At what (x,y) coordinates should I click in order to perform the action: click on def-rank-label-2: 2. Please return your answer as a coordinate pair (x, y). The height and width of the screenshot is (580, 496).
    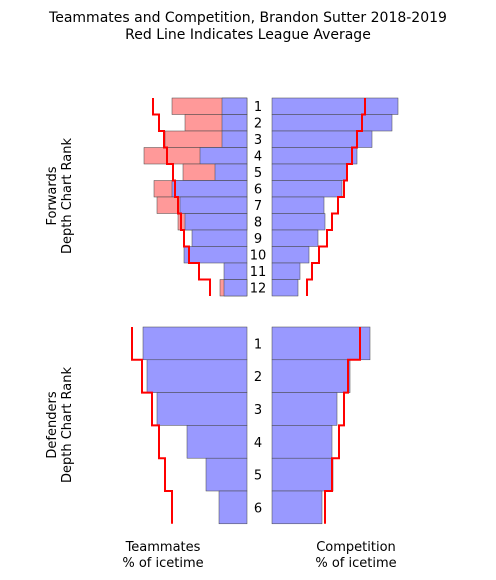
    Looking at the image, I should click on (258, 377).